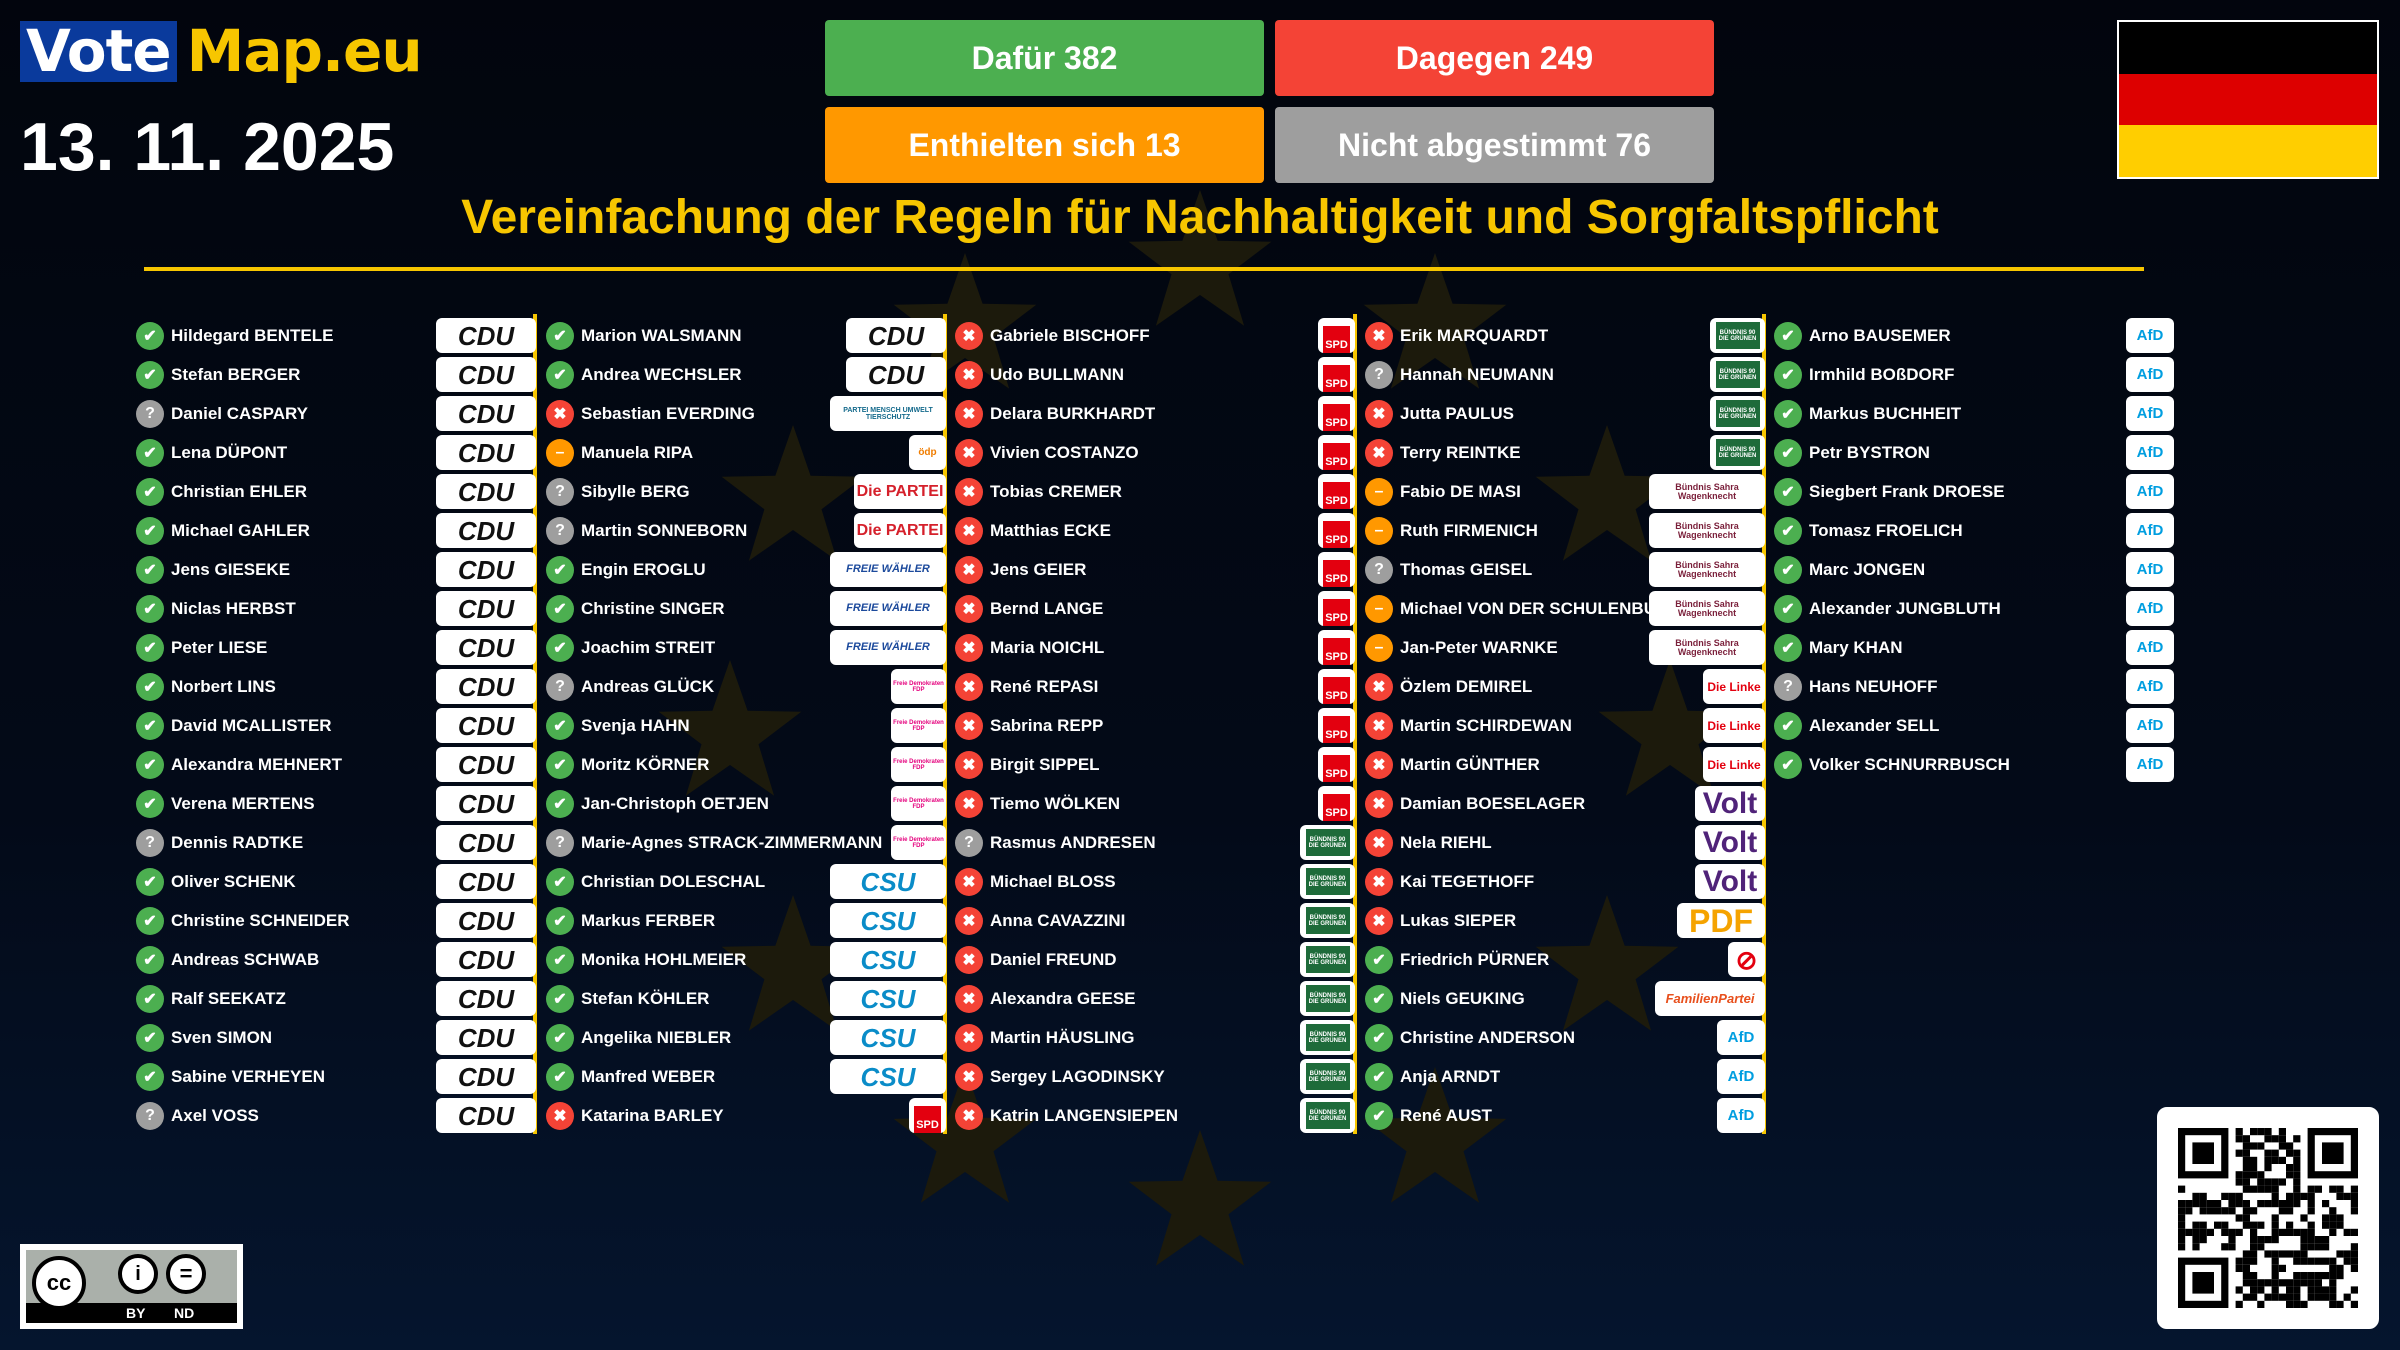  I want to click on member-row: ? Martin SONNEBORN Die PARTEI, so click(746, 530).